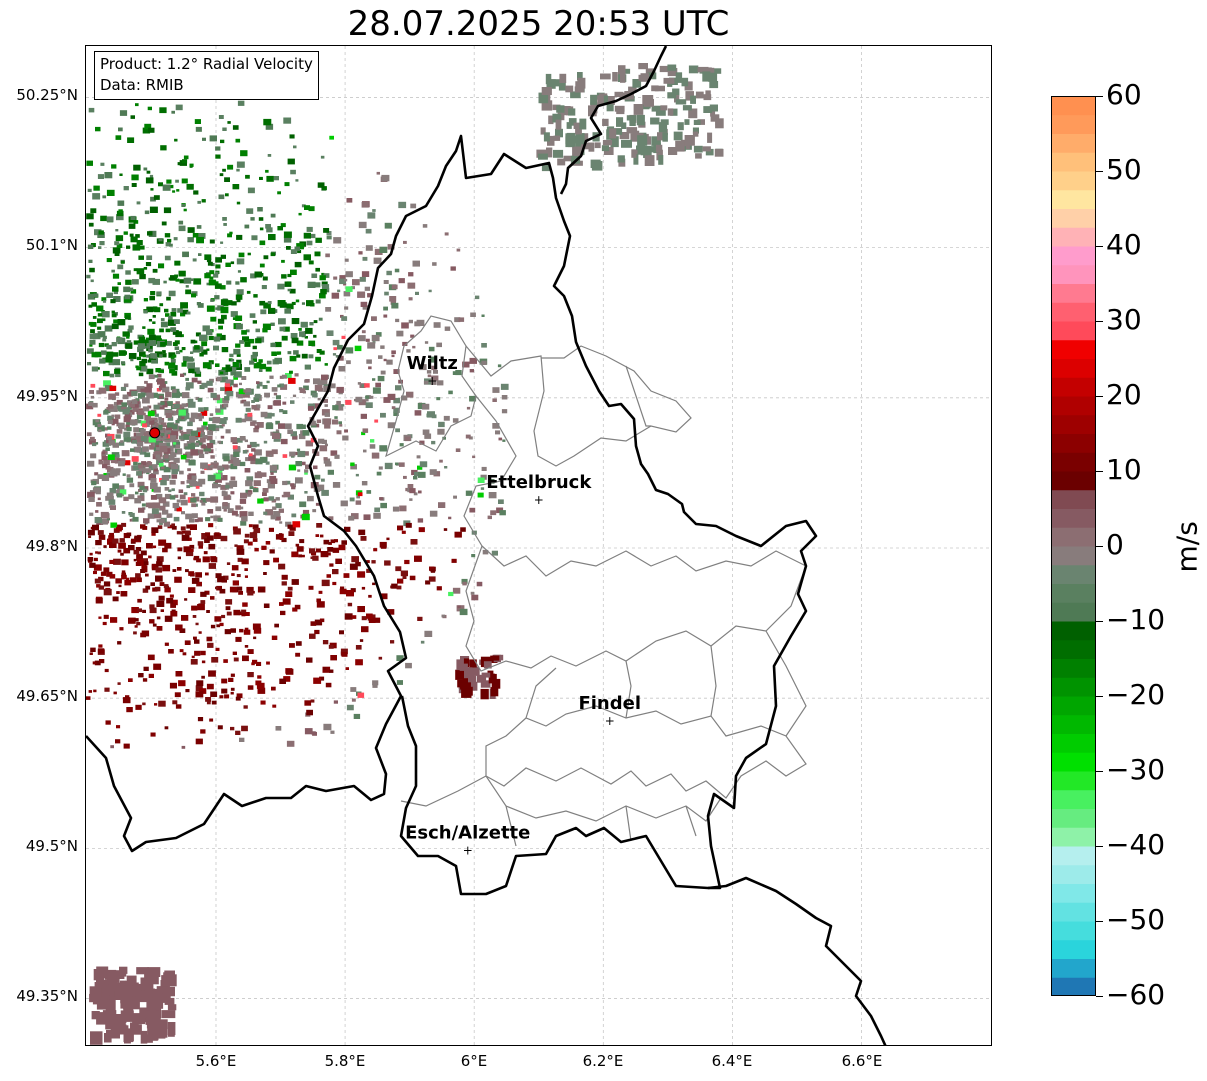 Image resolution: width=1207 pixels, height=1081 pixels. Describe the element at coordinates (1136, 994) in the screenshot. I see `colorbar-tick-label: −60` at that location.